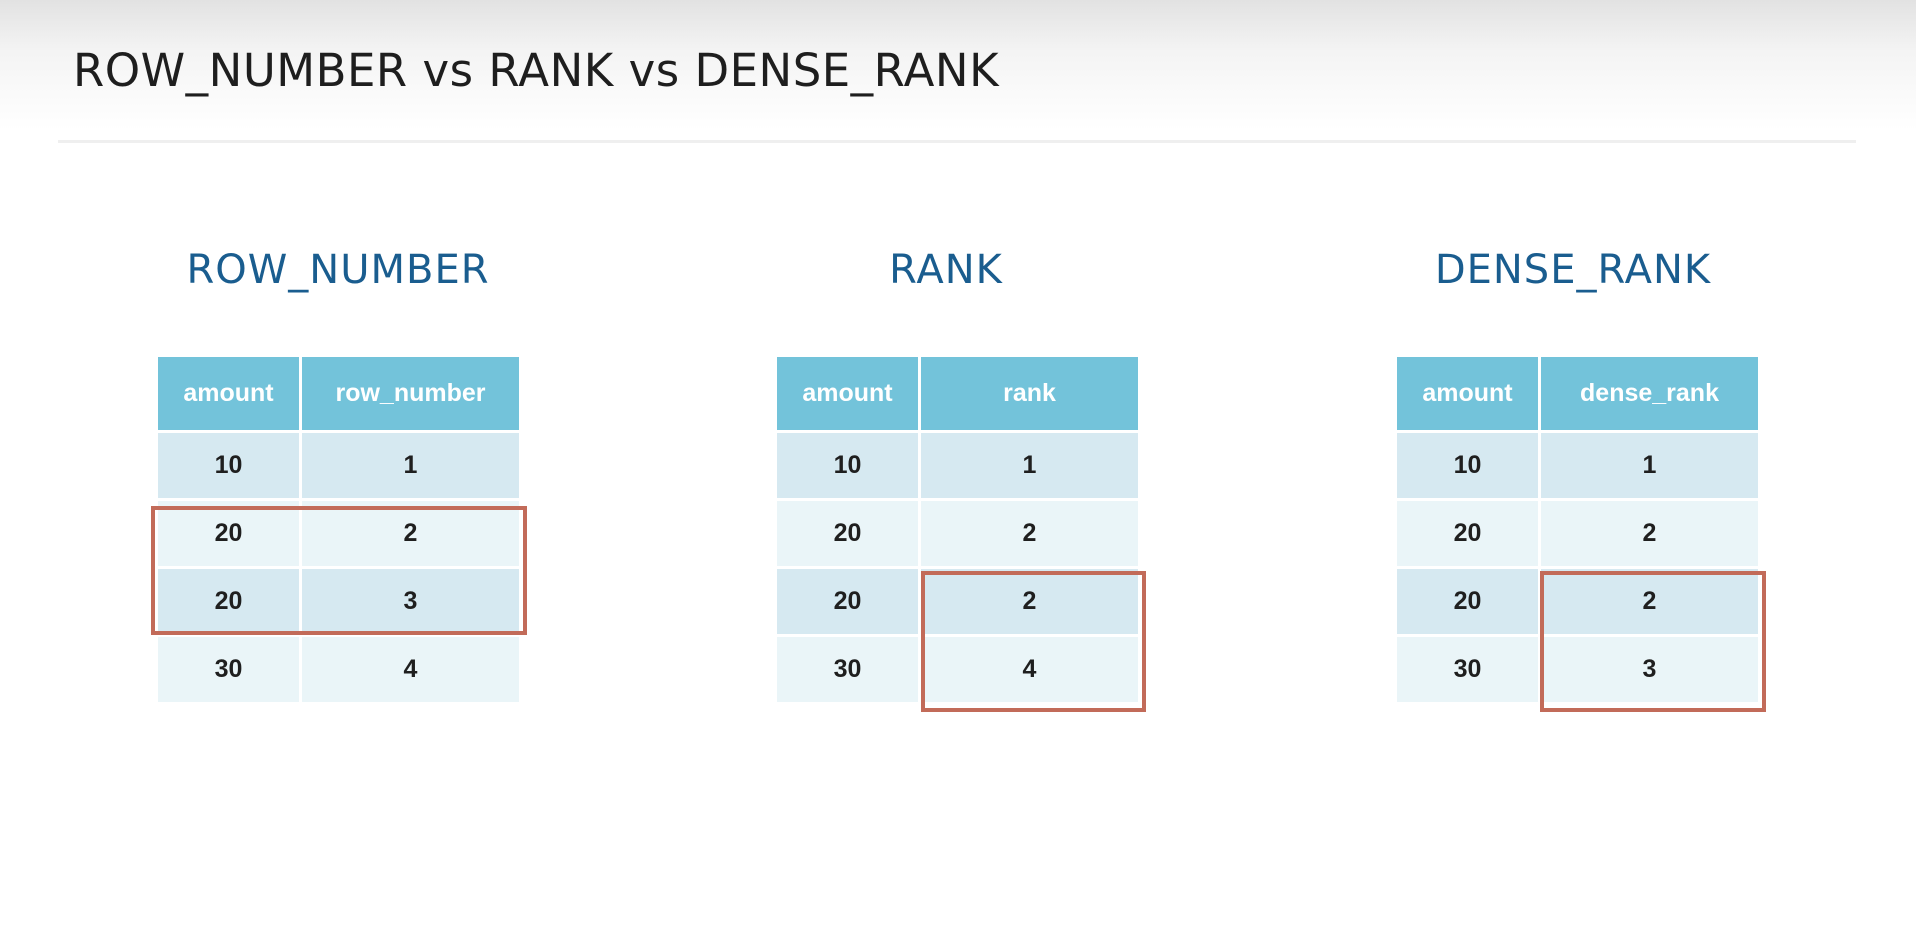 This screenshot has width=1916, height=938. I want to click on table-row: 30 3, so click(1577, 669).